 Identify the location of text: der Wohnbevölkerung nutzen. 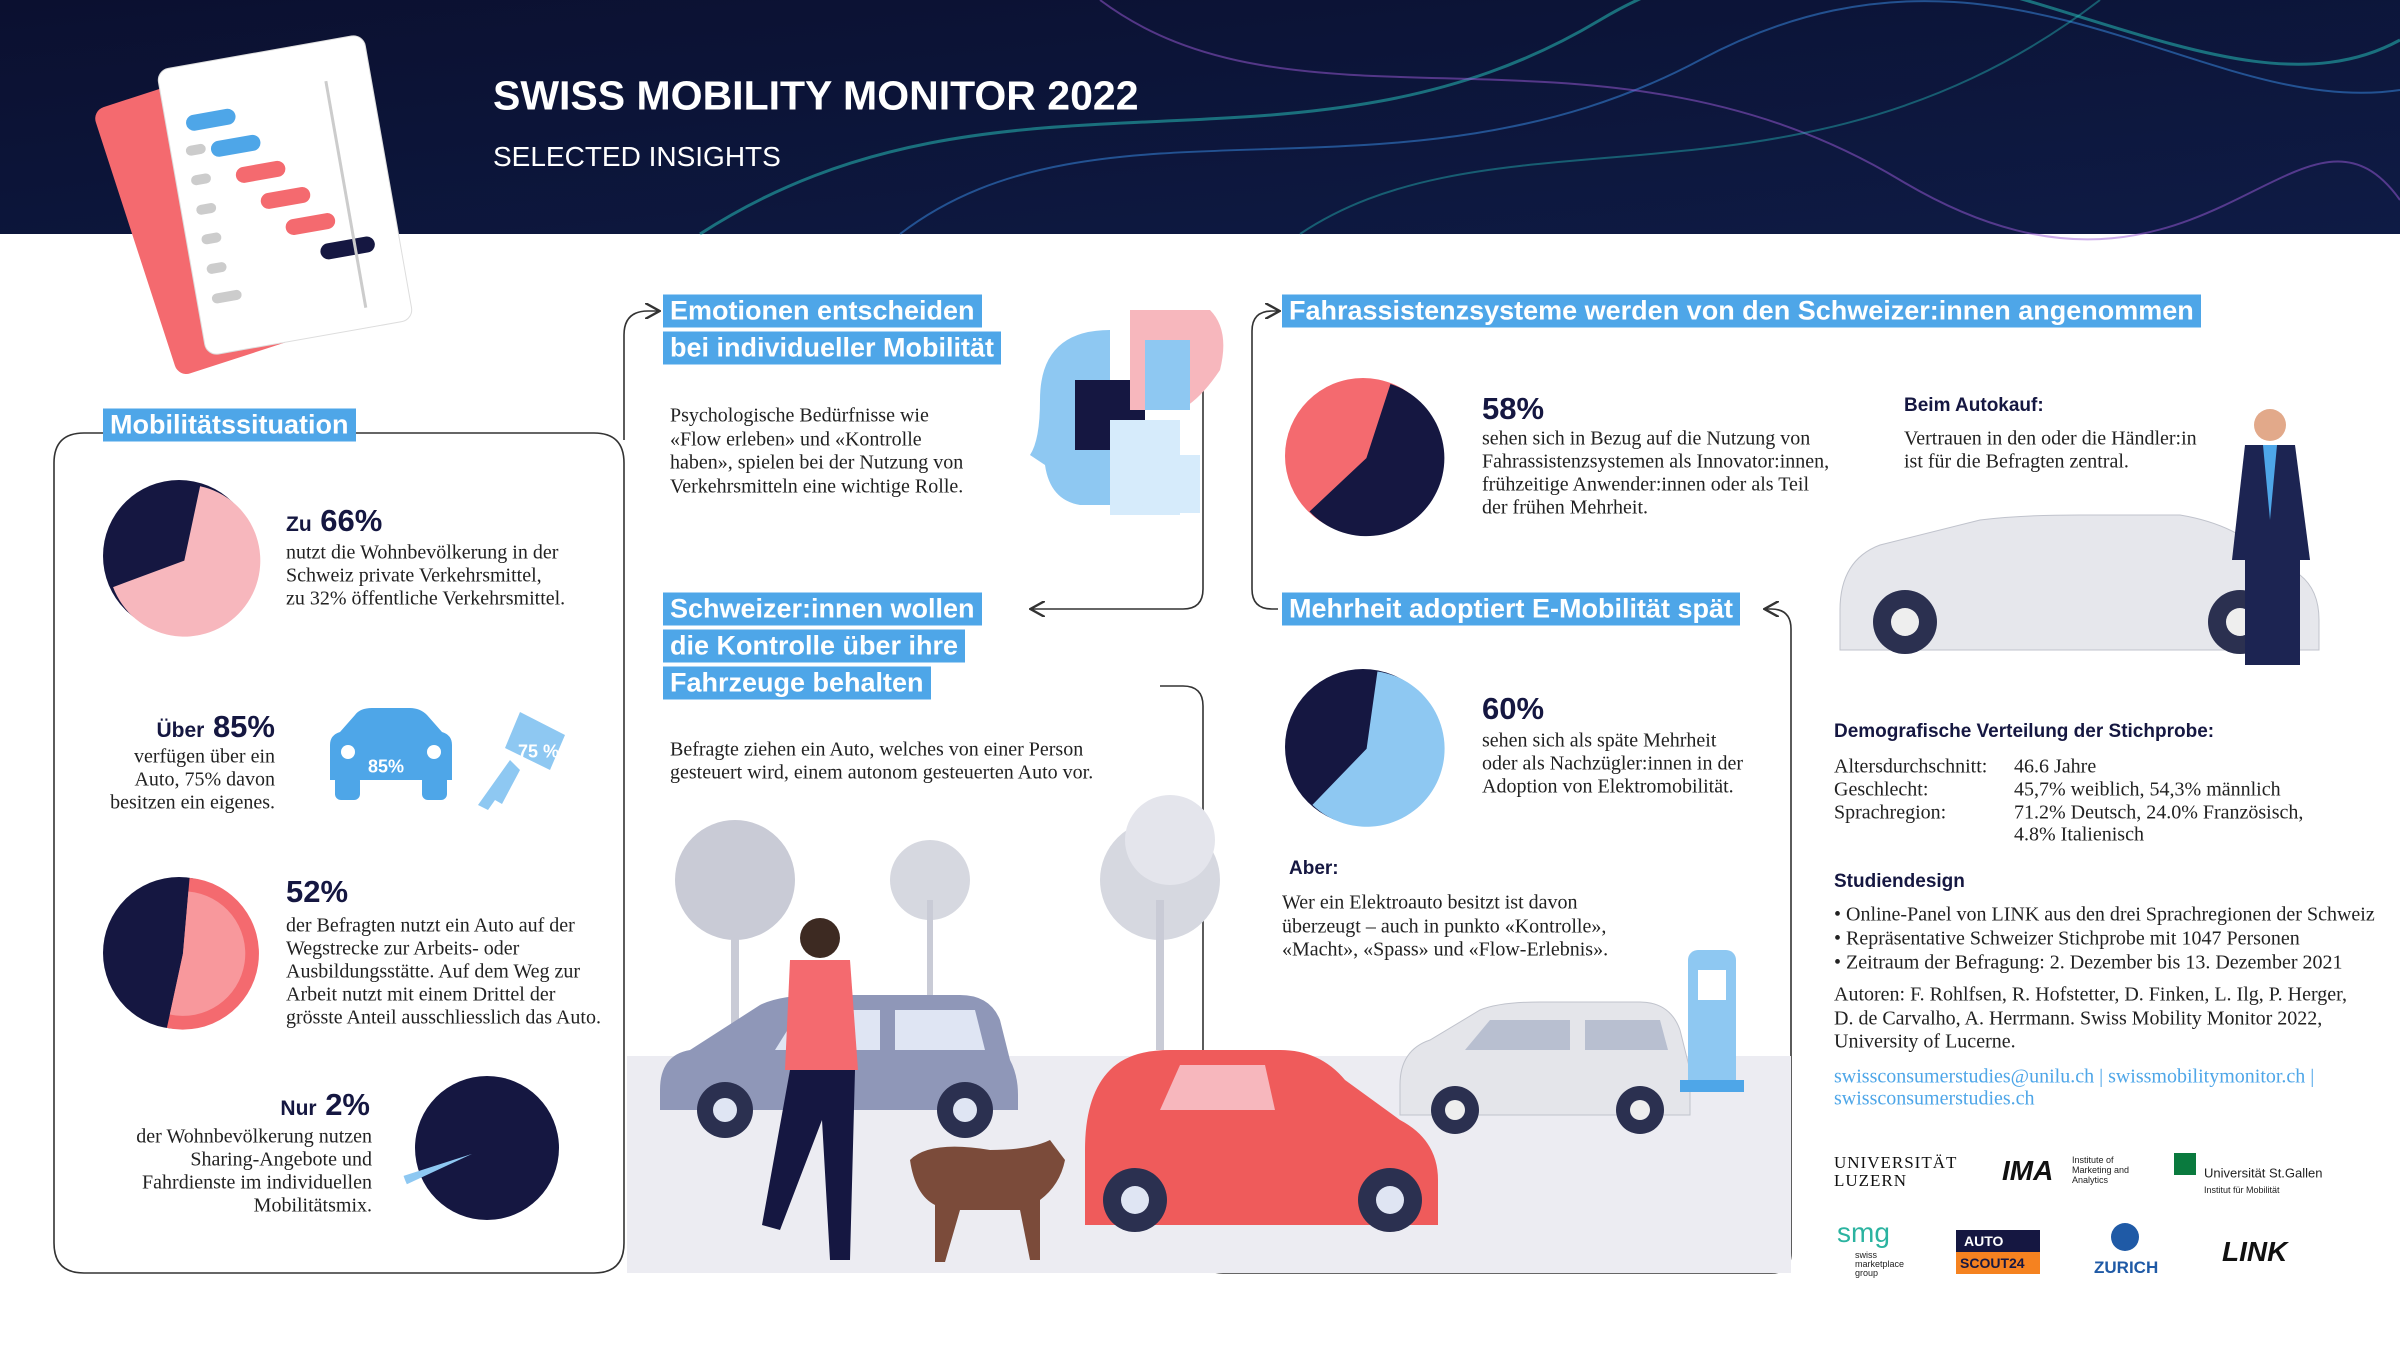
(254, 1136).